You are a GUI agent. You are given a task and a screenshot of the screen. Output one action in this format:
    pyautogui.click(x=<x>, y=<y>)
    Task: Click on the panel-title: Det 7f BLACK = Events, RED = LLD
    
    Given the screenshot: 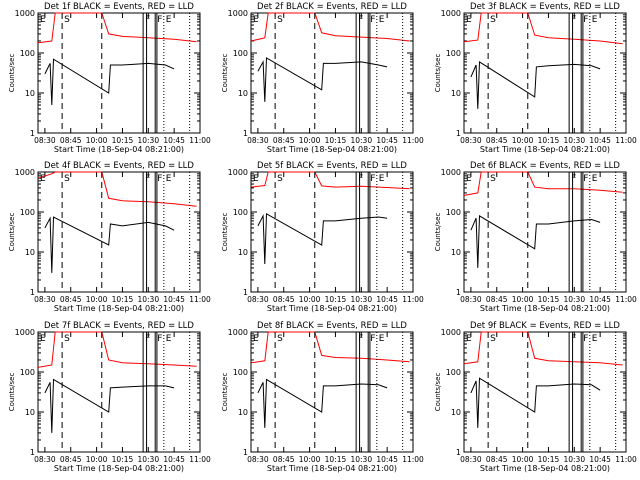 What is the action you would take?
    pyautogui.click(x=119, y=326)
    